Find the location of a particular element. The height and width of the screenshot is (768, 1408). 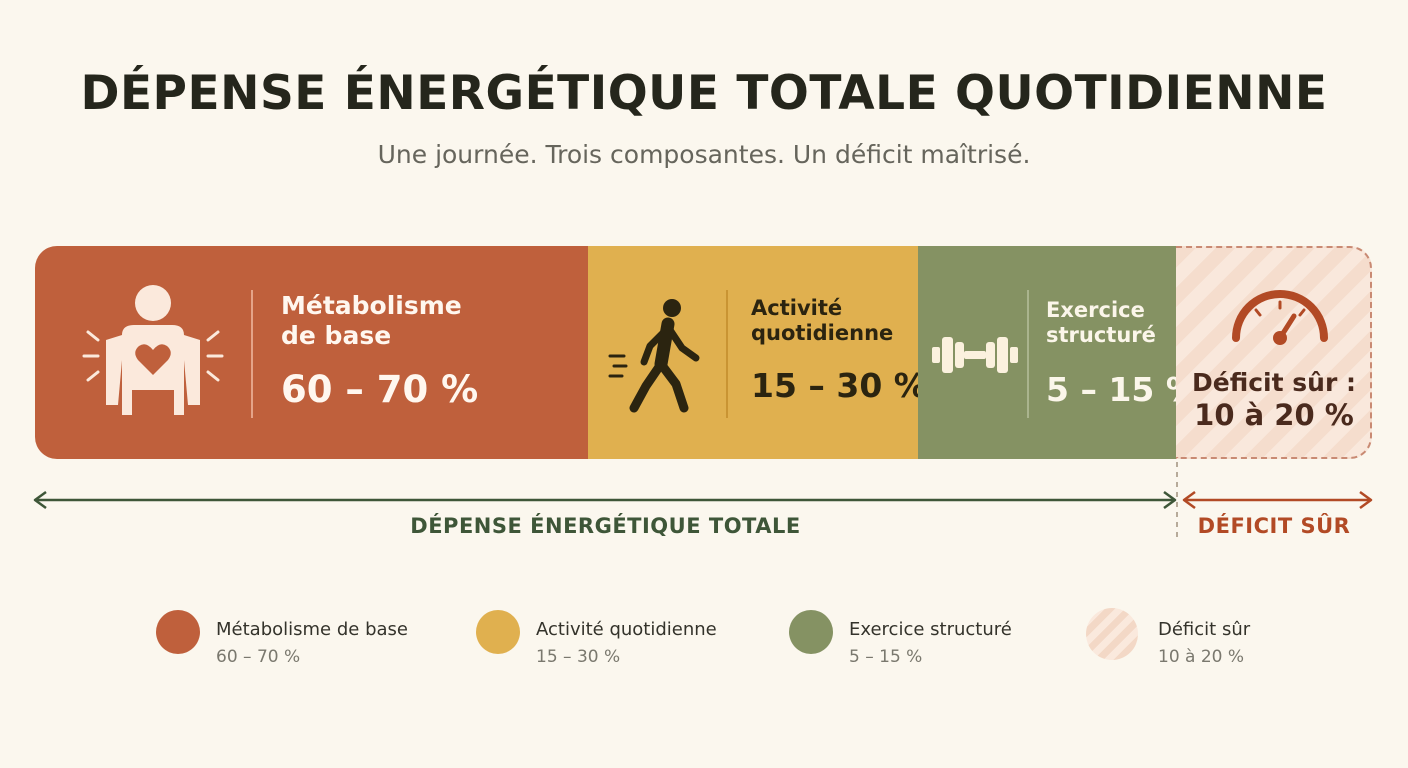

segment-deficit-label: Déficit sûr : is located at coordinates (1274, 382).